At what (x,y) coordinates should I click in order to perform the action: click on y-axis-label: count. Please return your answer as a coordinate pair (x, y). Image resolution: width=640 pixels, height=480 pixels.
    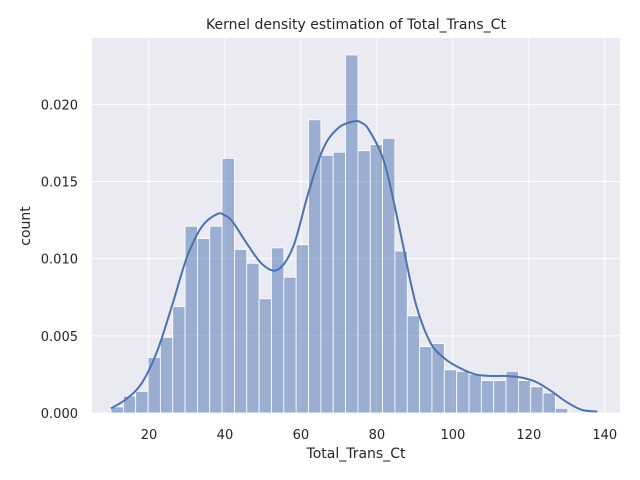
    Looking at the image, I should click on (26, 226).